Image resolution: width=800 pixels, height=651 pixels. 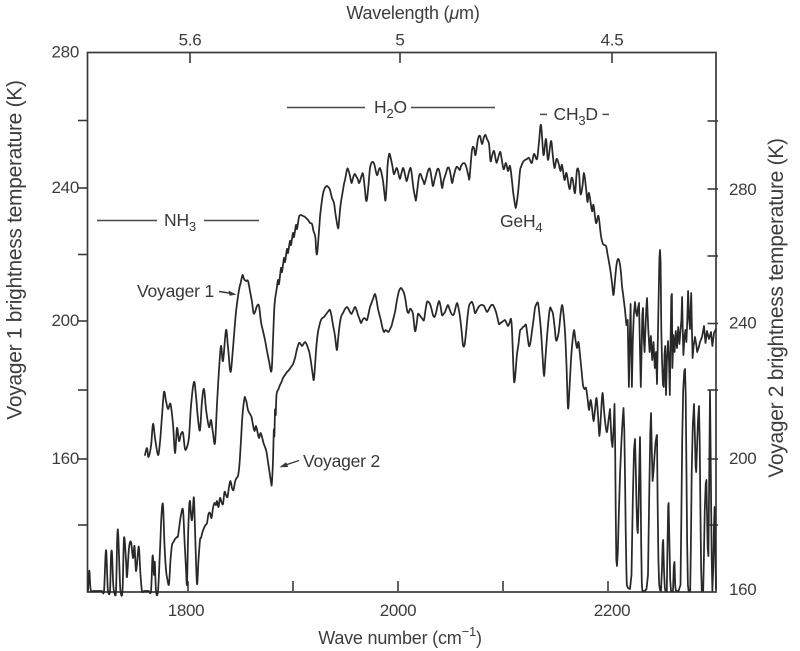 What do you see at coordinates (190, 40) in the screenshot?
I see `svg-text: 5.6` at bounding box center [190, 40].